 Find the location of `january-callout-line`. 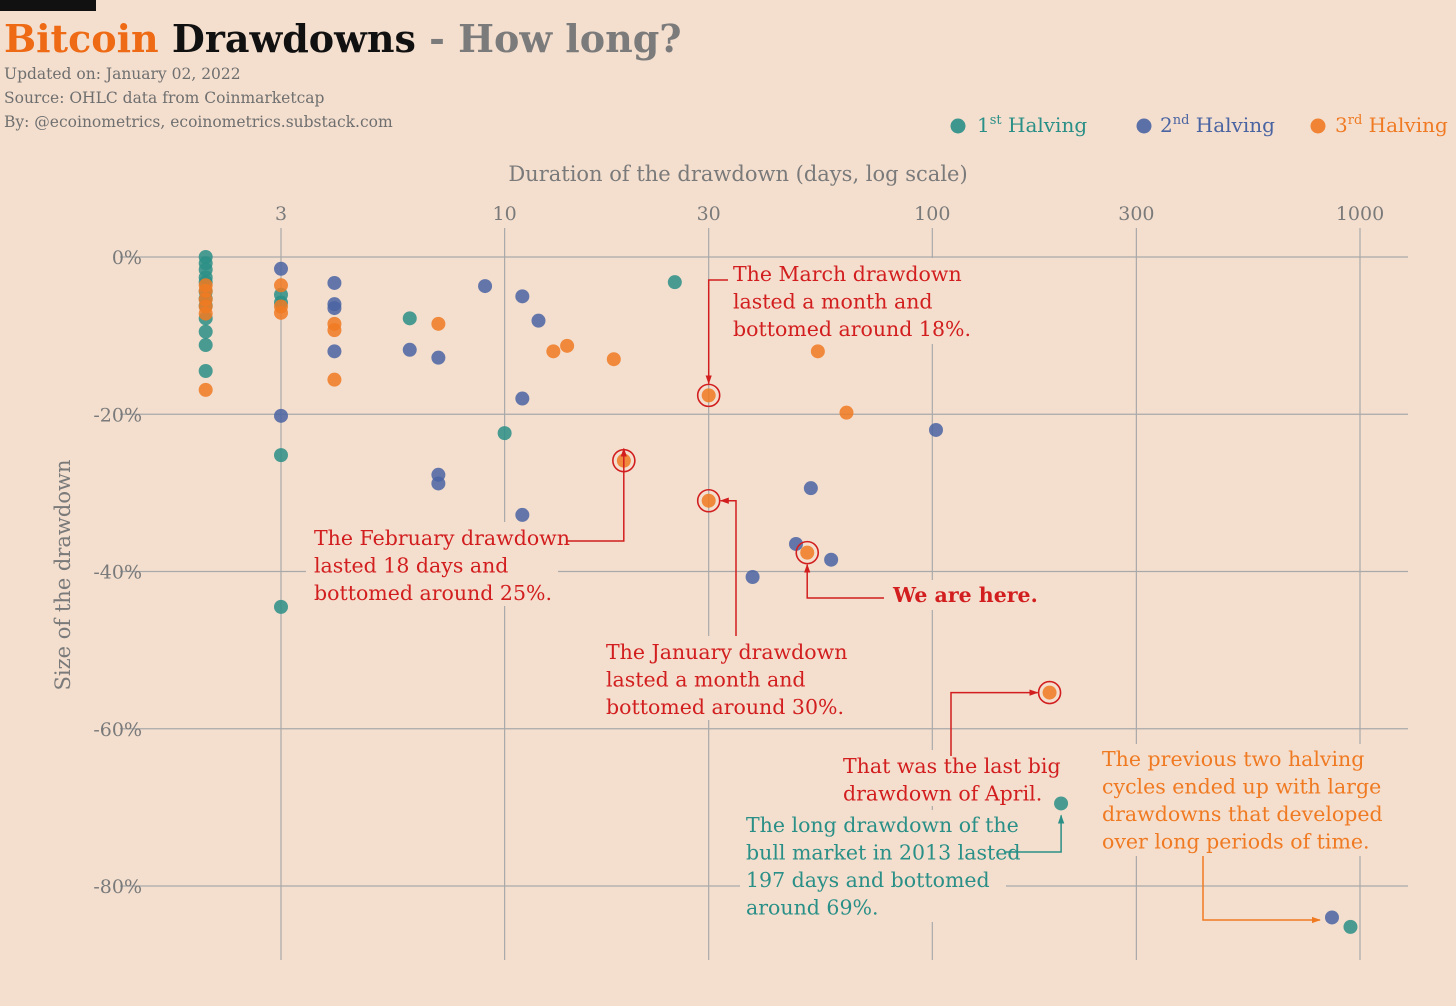

january-callout-line is located at coordinates (728, 566).